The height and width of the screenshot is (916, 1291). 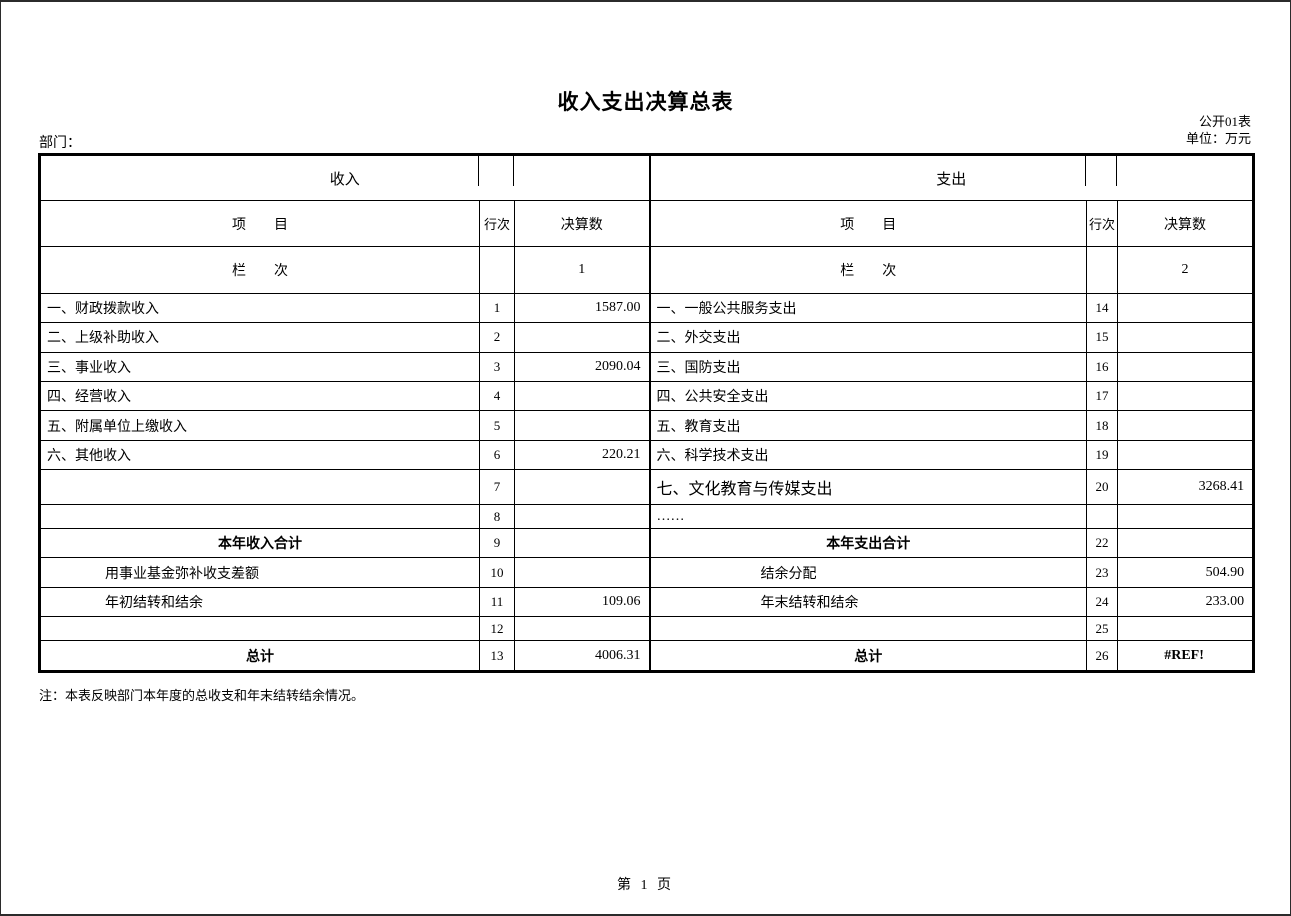 I want to click on income-rowno-cell: 1, so click(x=497, y=308).